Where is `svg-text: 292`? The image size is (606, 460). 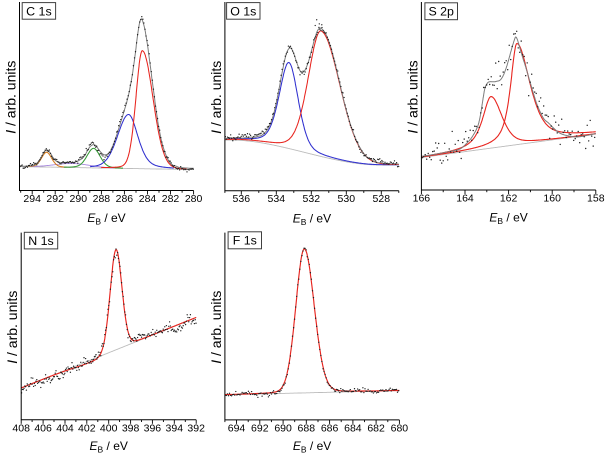
svg-text: 292 is located at coordinates (55, 199).